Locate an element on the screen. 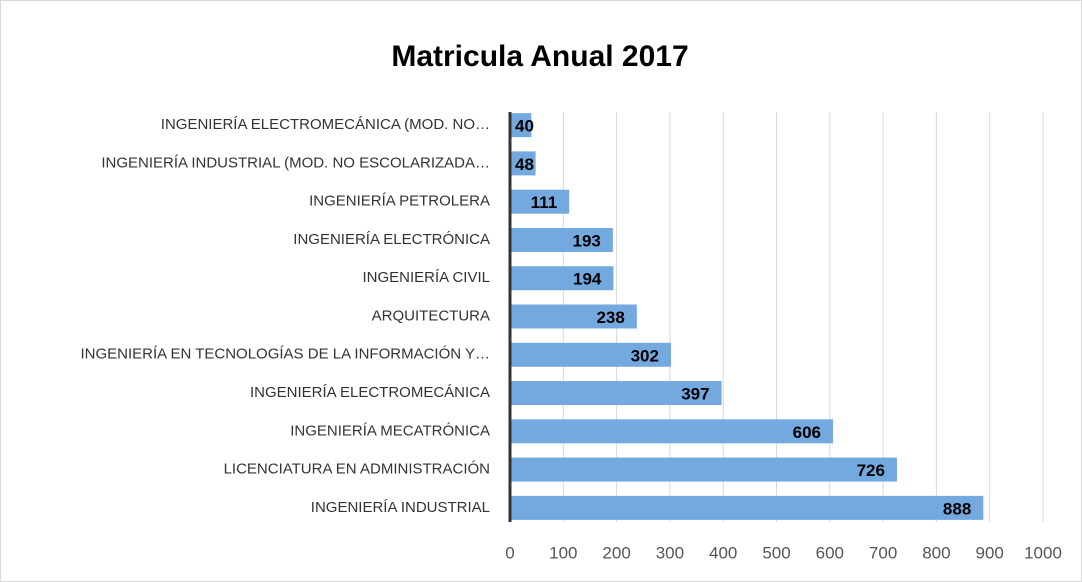 This screenshot has height=582, width=1082. data-label: 888 is located at coordinates (957, 508).